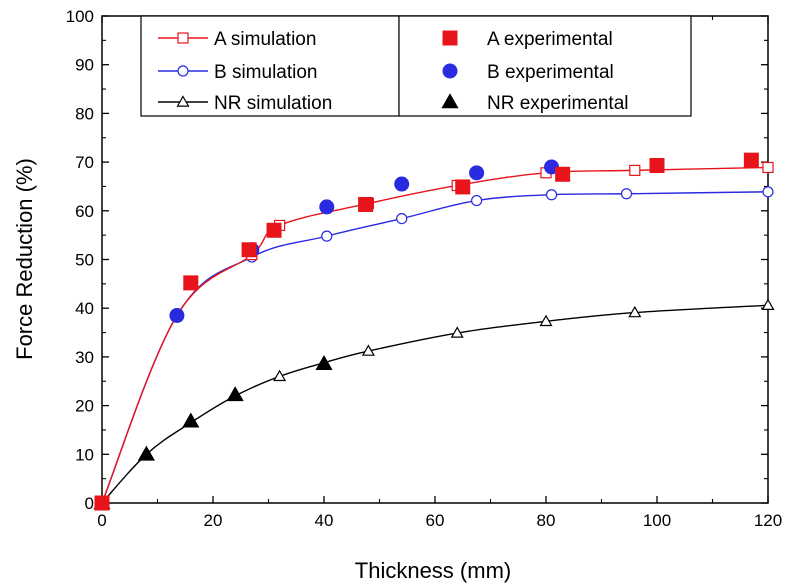 The image size is (785, 584). Describe the element at coordinates (768, 520) in the screenshot. I see `x-tick-label: 120` at that location.